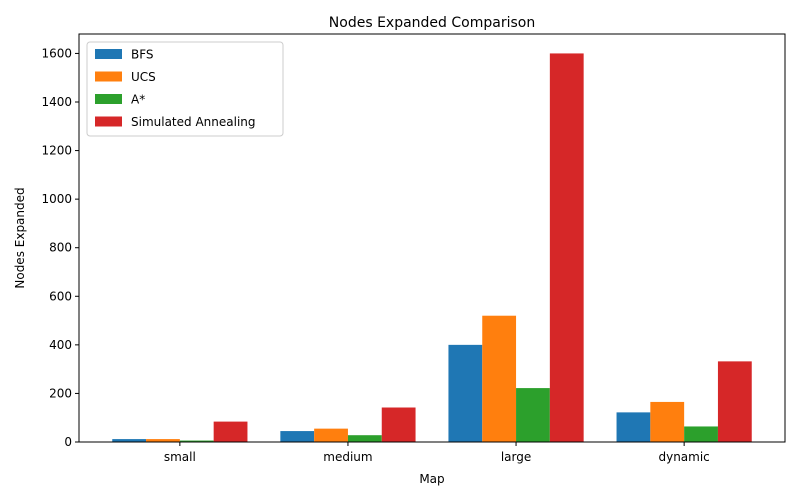 This screenshot has height=504, width=800. Describe the element at coordinates (364, 438) in the screenshot. I see `bar-a--medium` at that location.